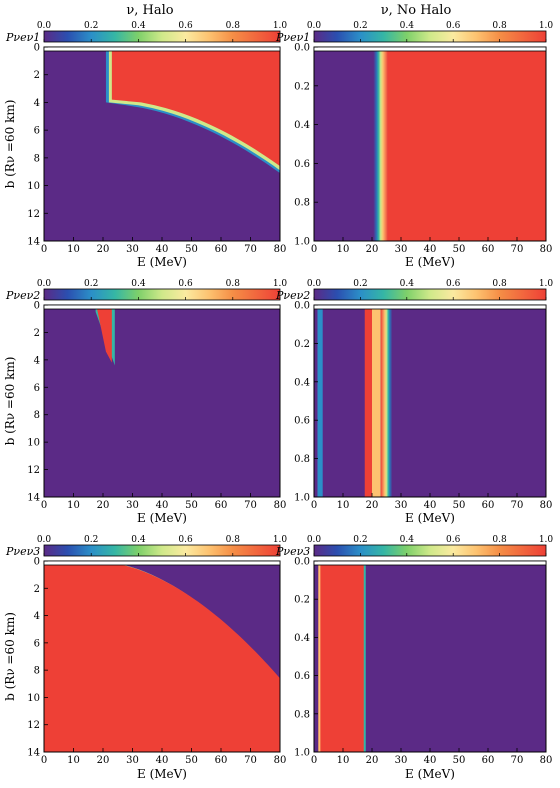 Image resolution: width=560 pixels, height=788 pixels. I want to click on y-tick-label: 1.0, so click(302, 753).